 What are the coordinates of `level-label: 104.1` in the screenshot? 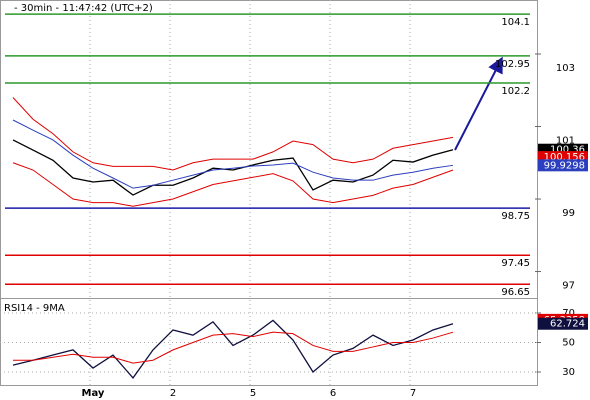 It's located at (515, 22).